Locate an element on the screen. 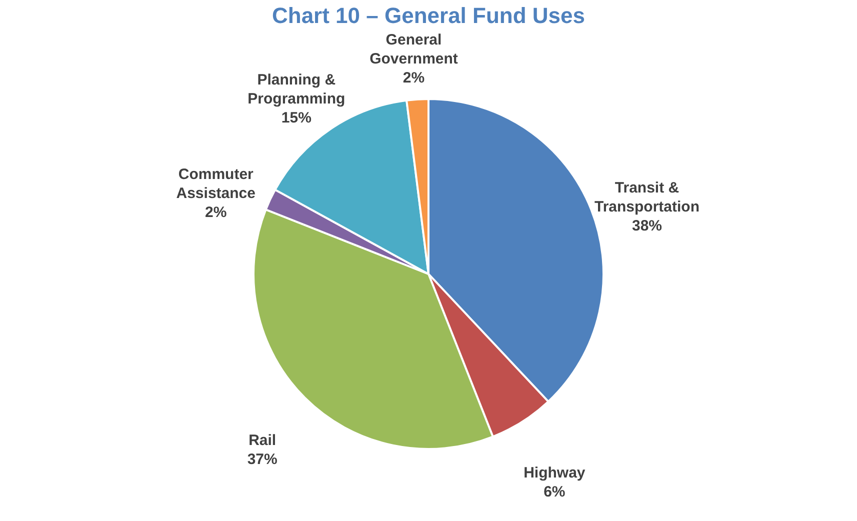 The height and width of the screenshot is (521, 857). slice-label: Rail is located at coordinates (262, 441).